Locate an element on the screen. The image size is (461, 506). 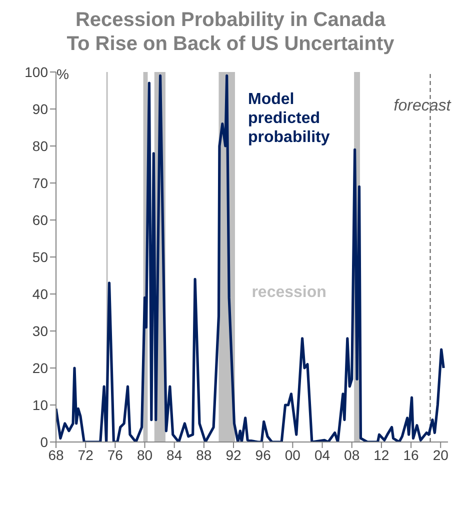
y-tick-label: 70 is located at coordinates (40, 182).